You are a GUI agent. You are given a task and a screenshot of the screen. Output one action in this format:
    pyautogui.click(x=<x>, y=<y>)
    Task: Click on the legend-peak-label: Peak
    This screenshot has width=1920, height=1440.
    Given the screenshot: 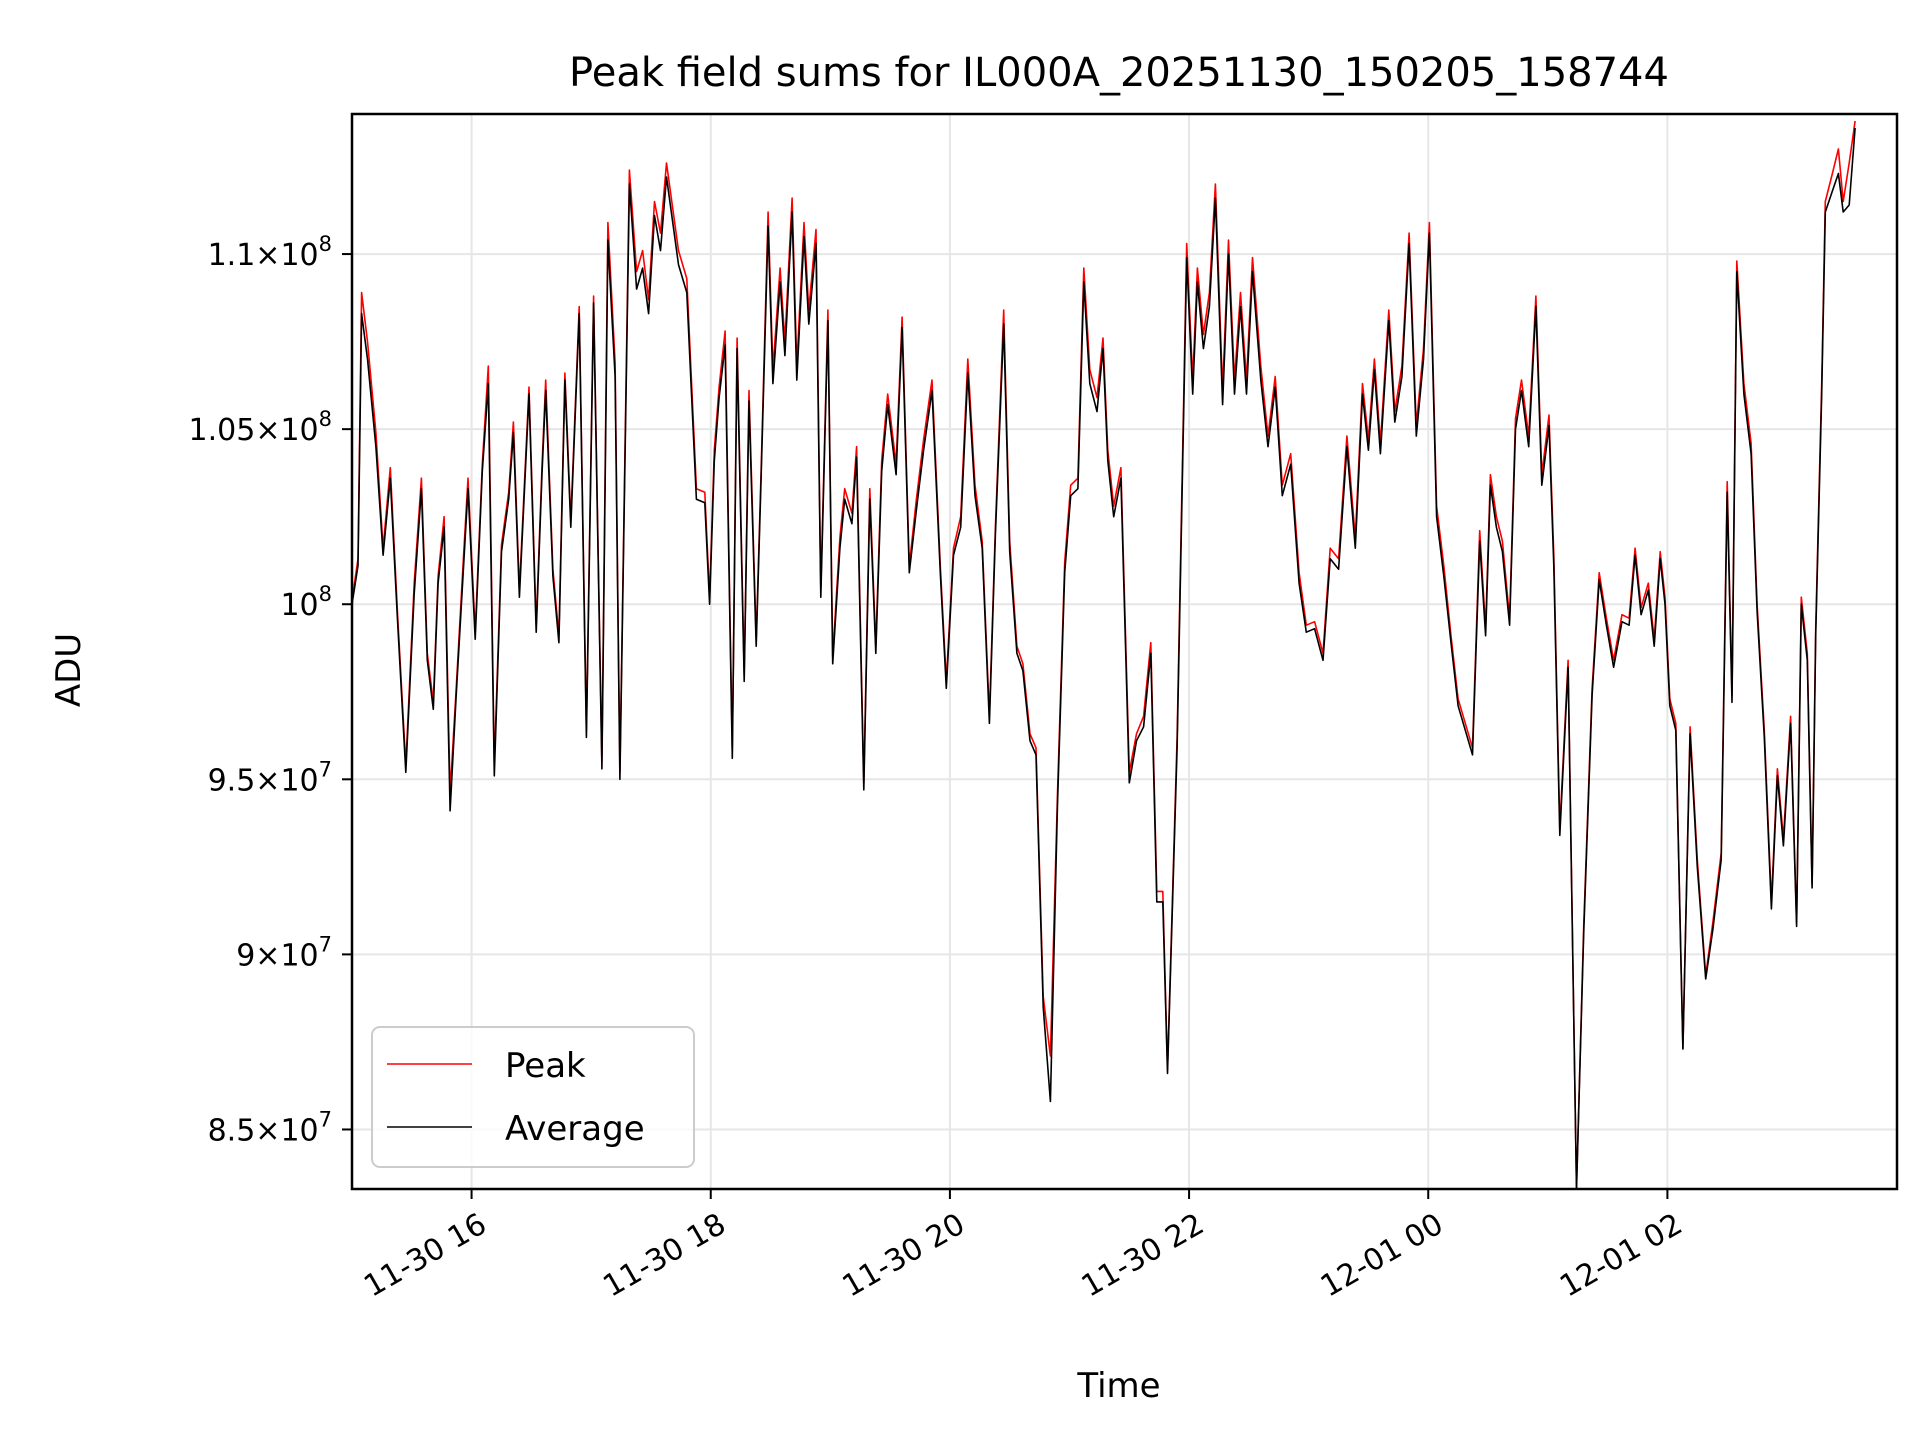 What is the action you would take?
    pyautogui.click(x=545, y=1066)
    